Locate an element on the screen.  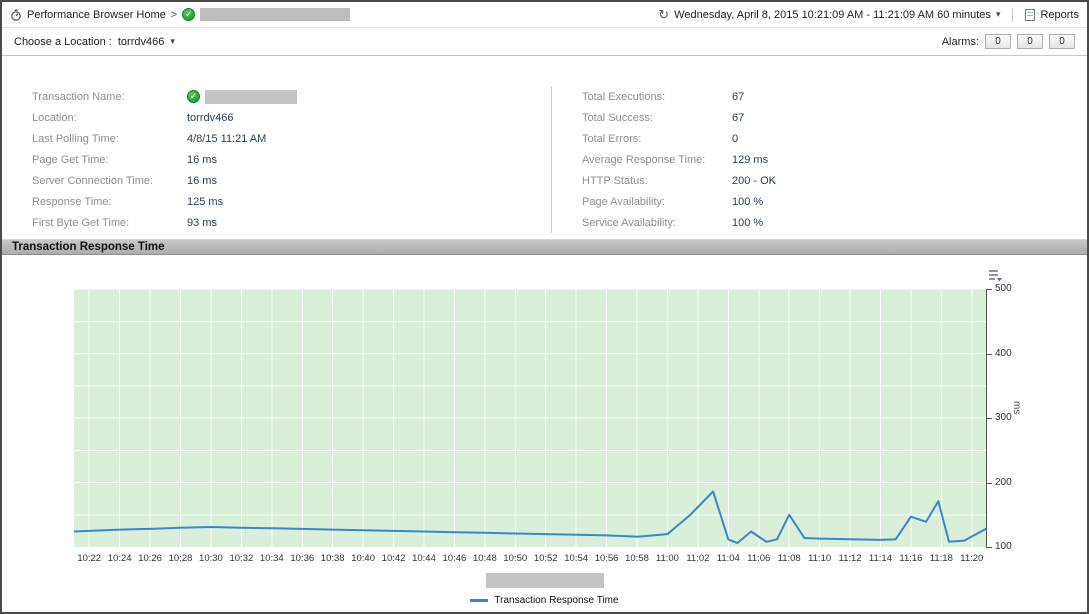
detail-row: Total Executions: 67 is located at coordinates (679, 96).